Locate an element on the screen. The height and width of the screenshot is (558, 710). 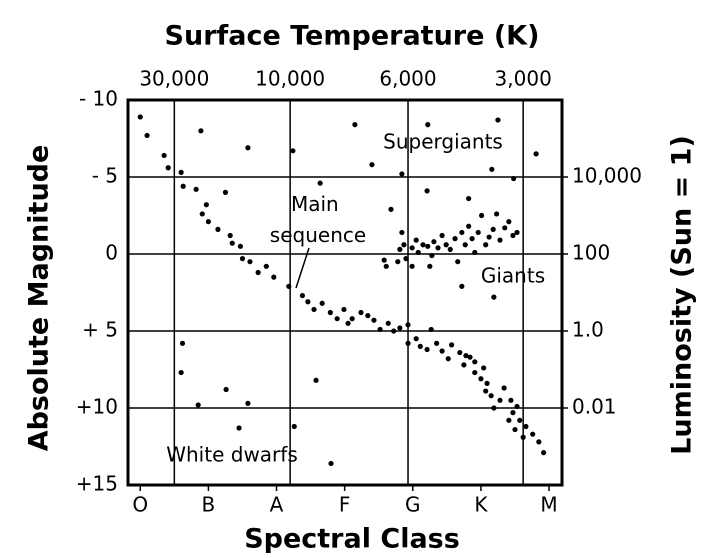
x-axis-title: Spectral Class is located at coordinates (352, 539).